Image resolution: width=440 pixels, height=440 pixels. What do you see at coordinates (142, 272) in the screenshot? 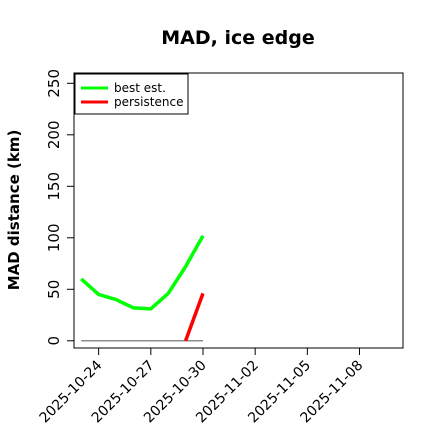
I see `series-line-best-est` at bounding box center [142, 272].